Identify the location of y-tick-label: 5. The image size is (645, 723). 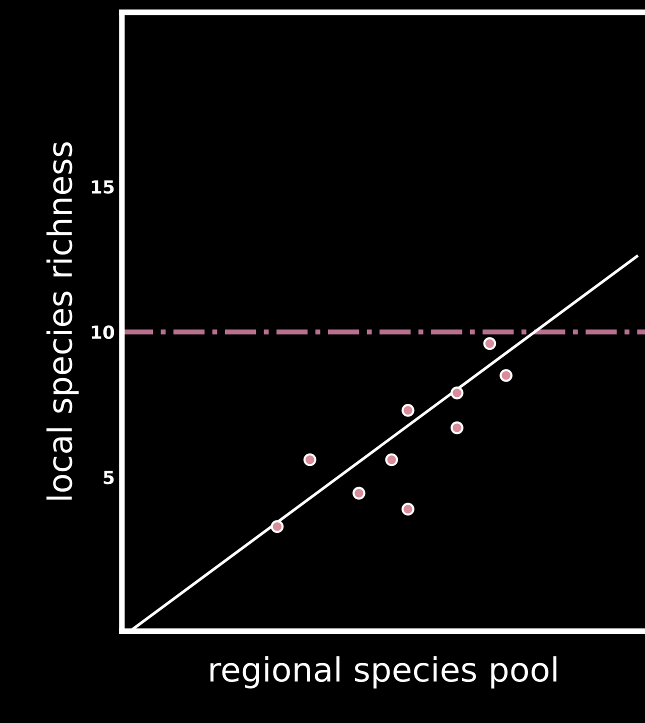
(109, 477).